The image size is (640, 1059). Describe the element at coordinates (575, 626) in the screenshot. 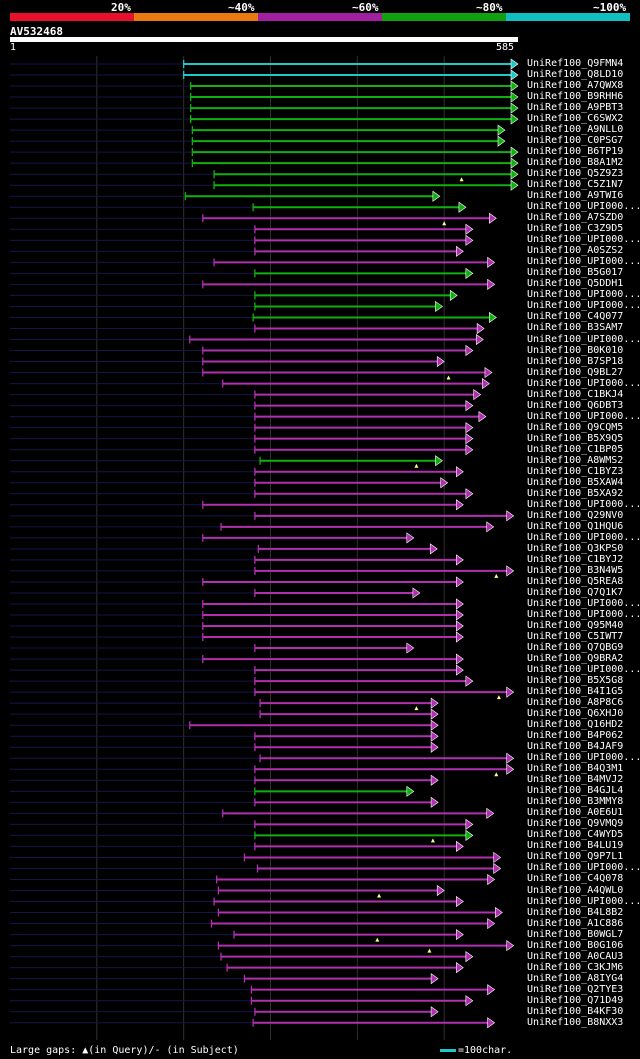

I see `hit-label: UniRef100_Q95M40` at that location.